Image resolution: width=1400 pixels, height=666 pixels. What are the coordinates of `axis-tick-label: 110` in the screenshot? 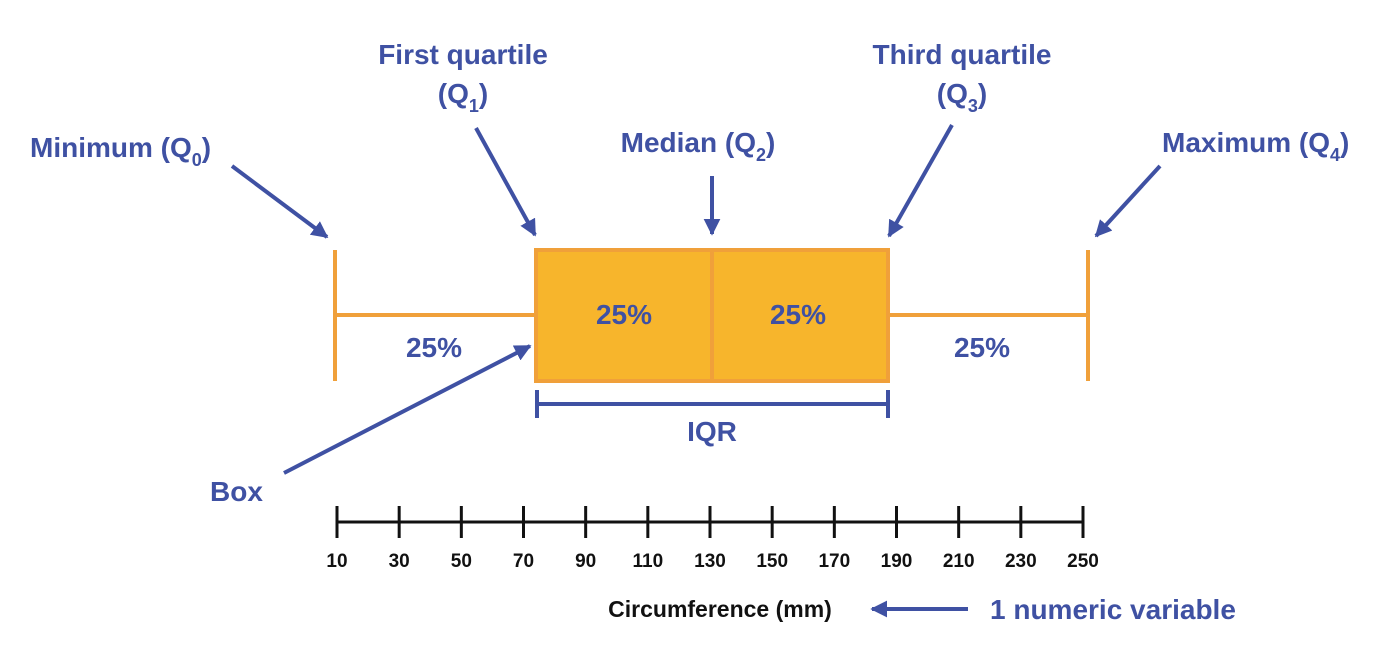 It's located at (648, 561).